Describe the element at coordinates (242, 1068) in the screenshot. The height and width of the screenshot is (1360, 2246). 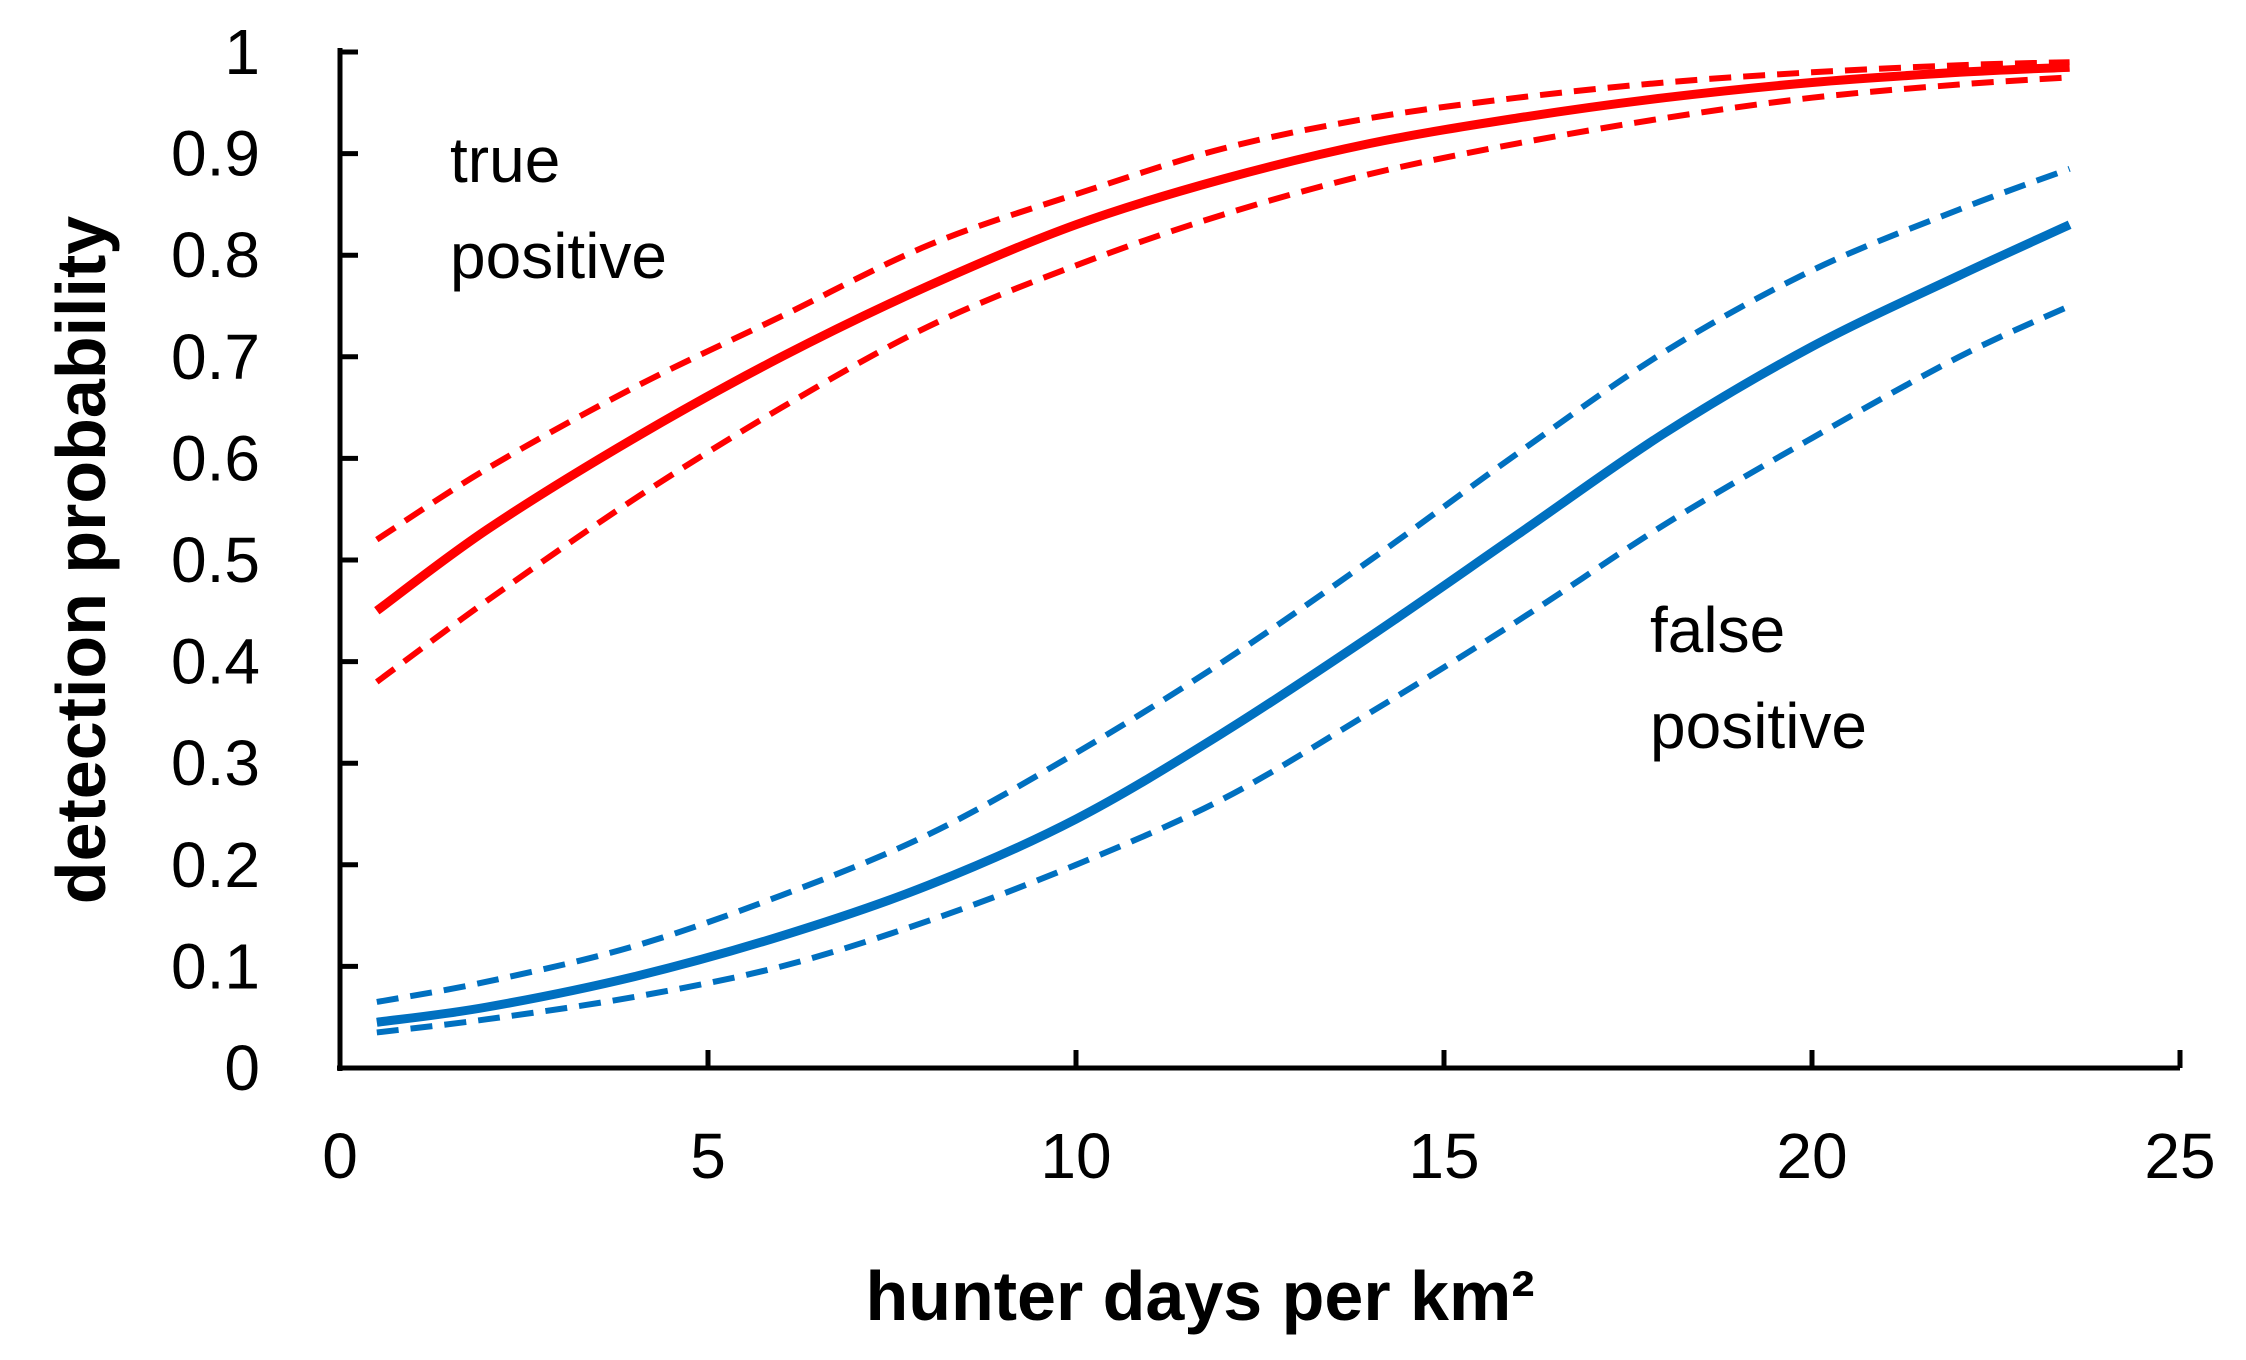
I see `y-tick-label: 0` at that location.